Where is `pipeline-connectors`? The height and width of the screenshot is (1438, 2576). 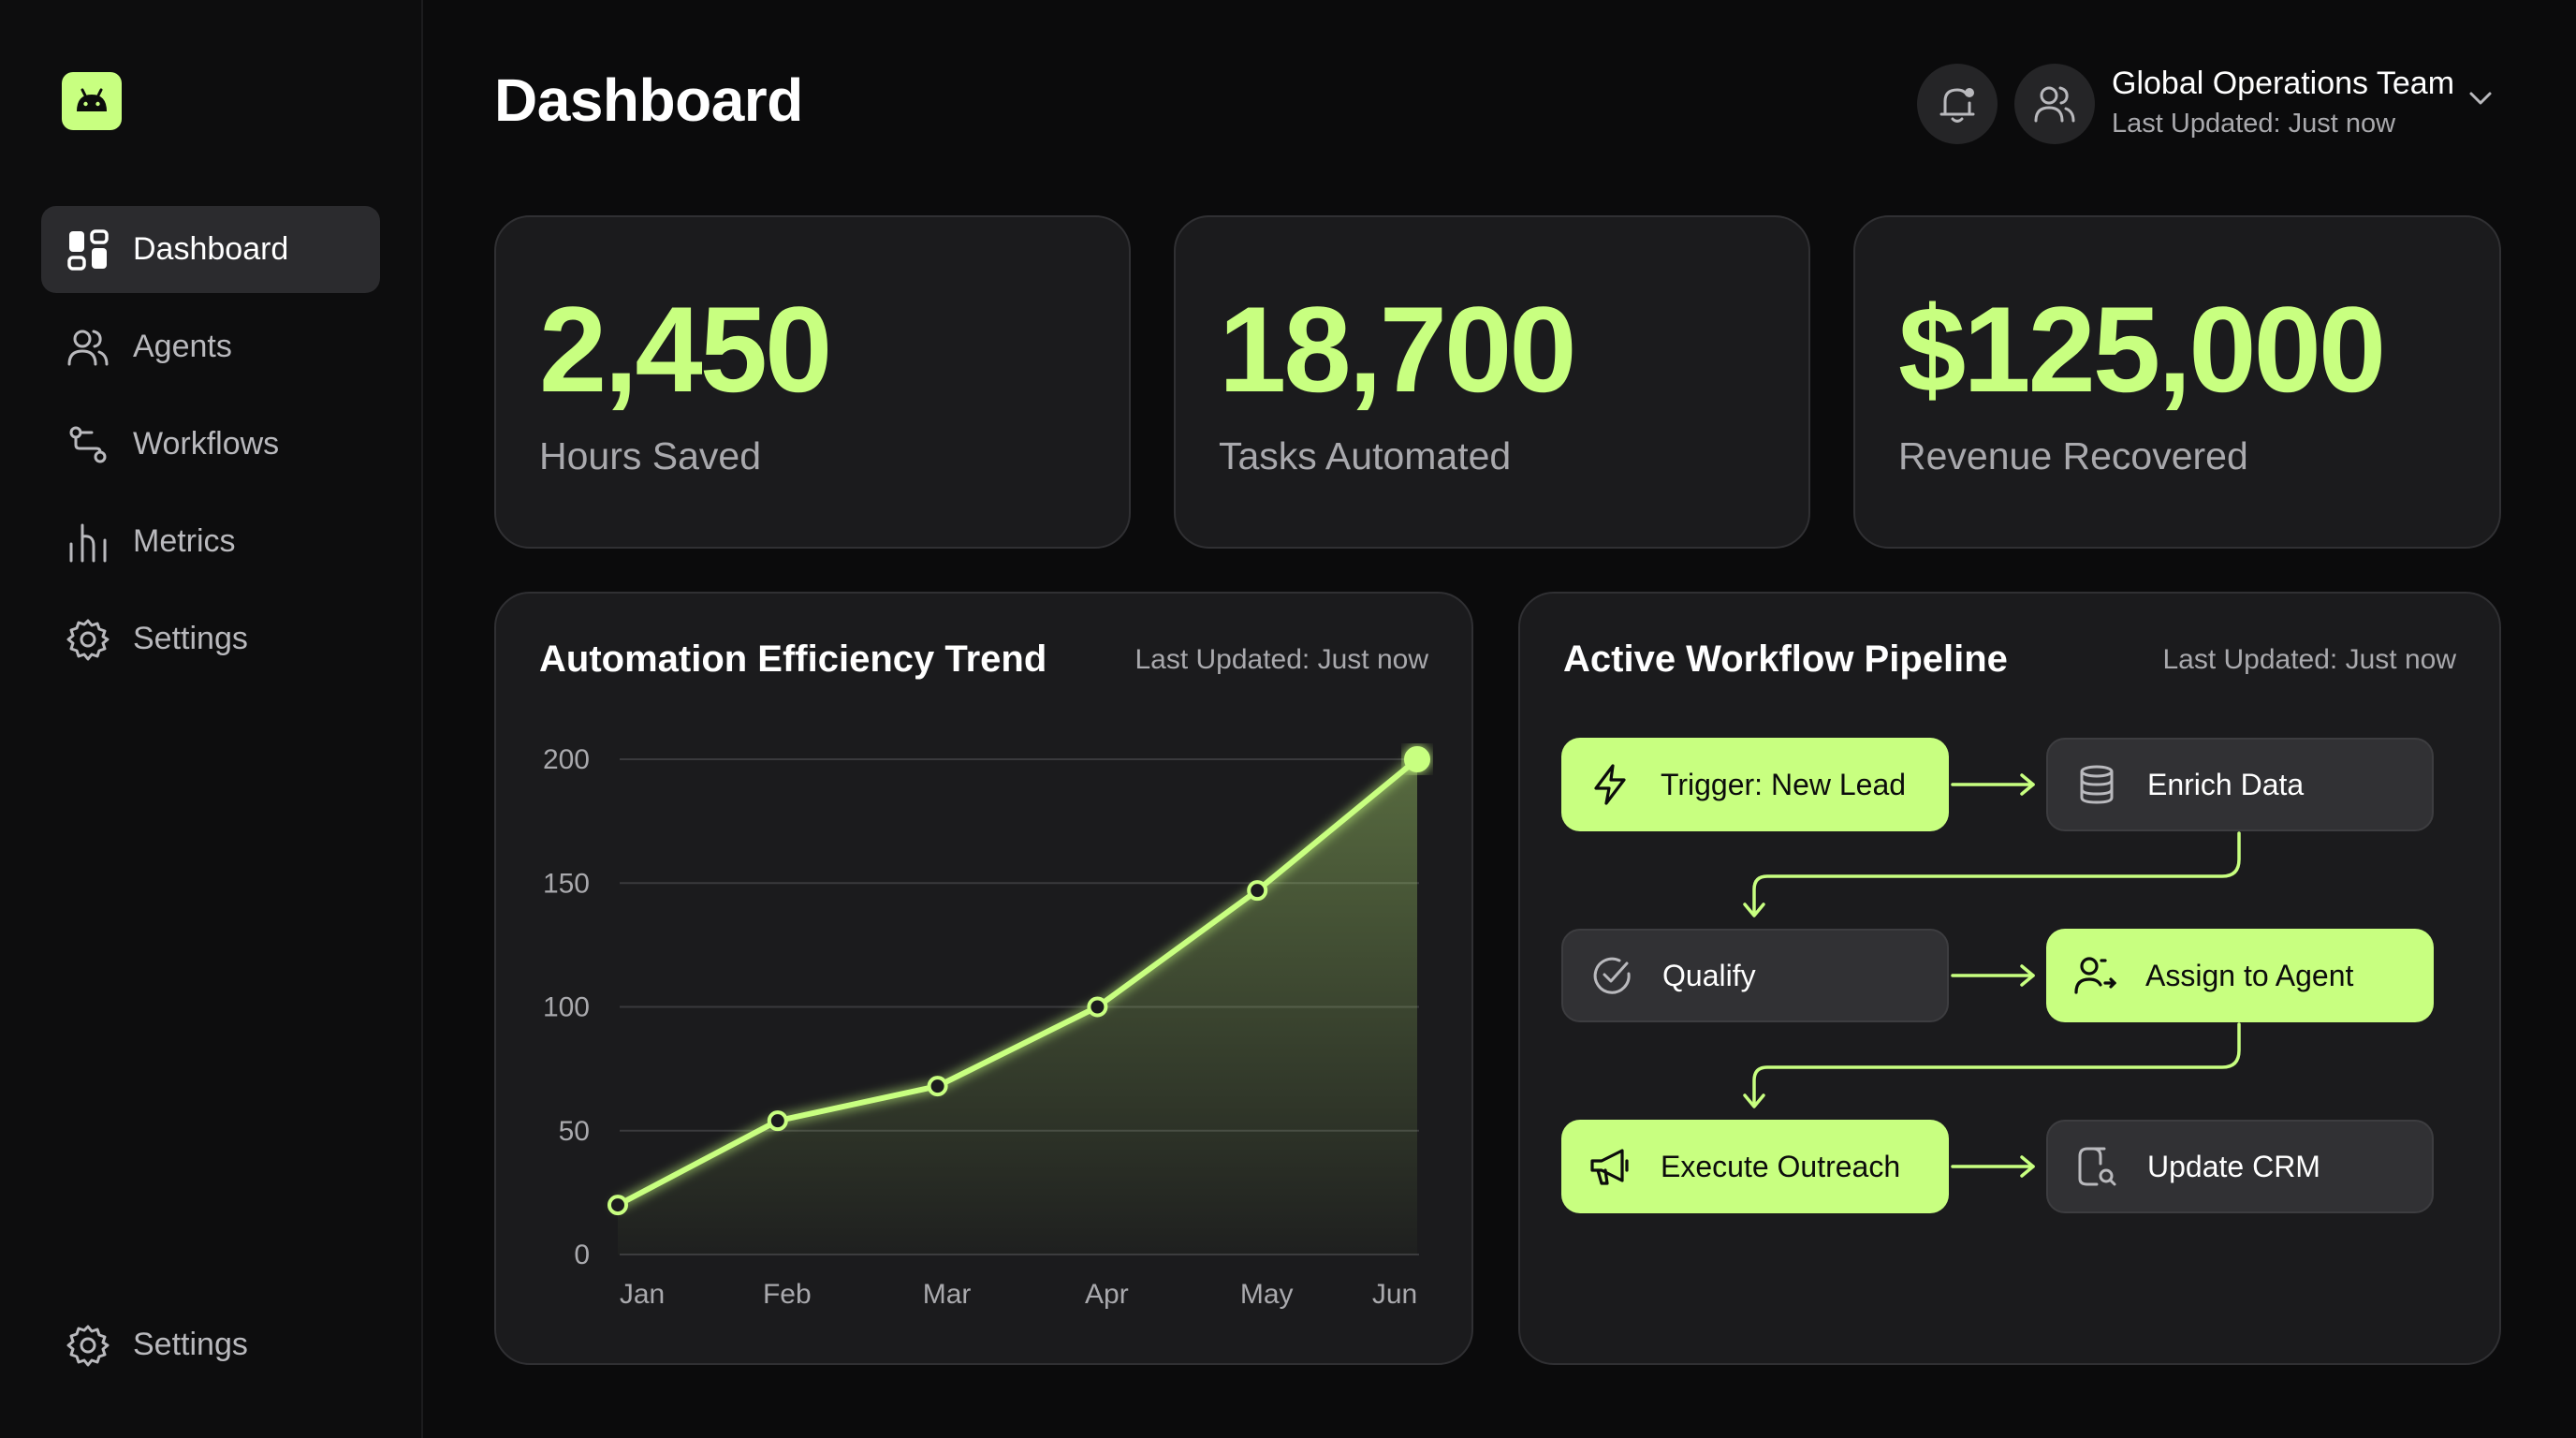 pipeline-connectors is located at coordinates (1992, 975).